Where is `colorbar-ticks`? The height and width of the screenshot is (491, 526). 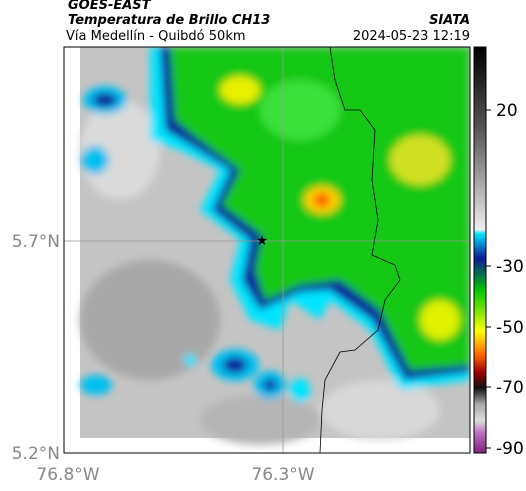 colorbar-ticks is located at coordinates (488, 279).